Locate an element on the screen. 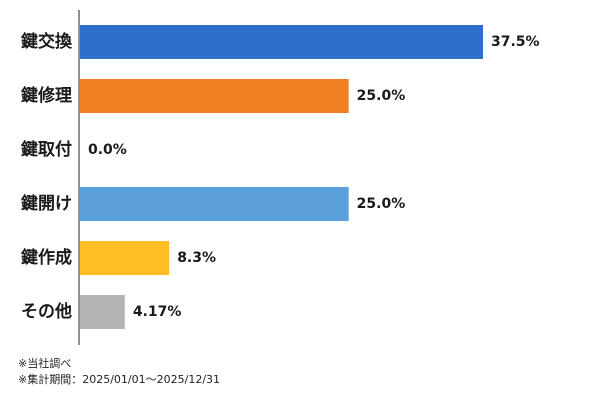  bar-sakusei is located at coordinates (125, 258).